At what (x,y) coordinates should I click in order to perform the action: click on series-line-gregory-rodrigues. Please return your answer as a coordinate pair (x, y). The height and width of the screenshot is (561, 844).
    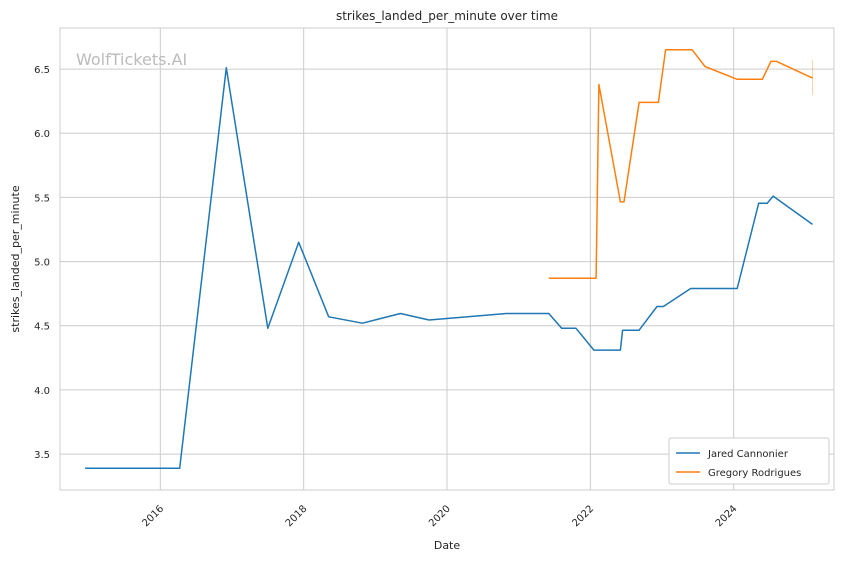
    Looking at the image, I should click on (680, 164).